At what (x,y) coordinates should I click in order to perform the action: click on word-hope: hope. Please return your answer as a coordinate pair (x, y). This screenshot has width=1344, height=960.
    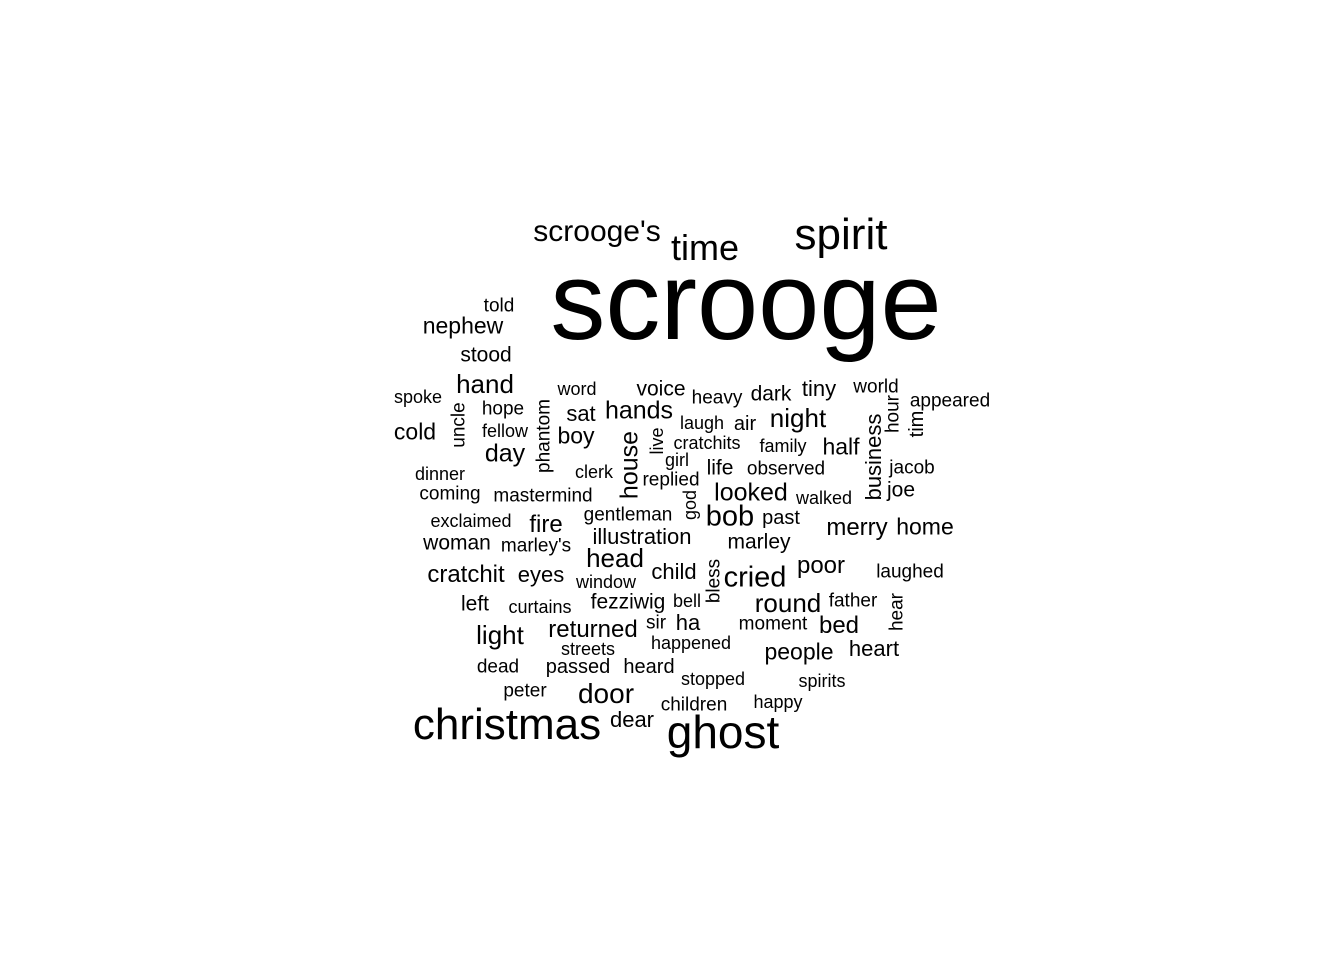
    Looking at the image, I should click on (503, 409).